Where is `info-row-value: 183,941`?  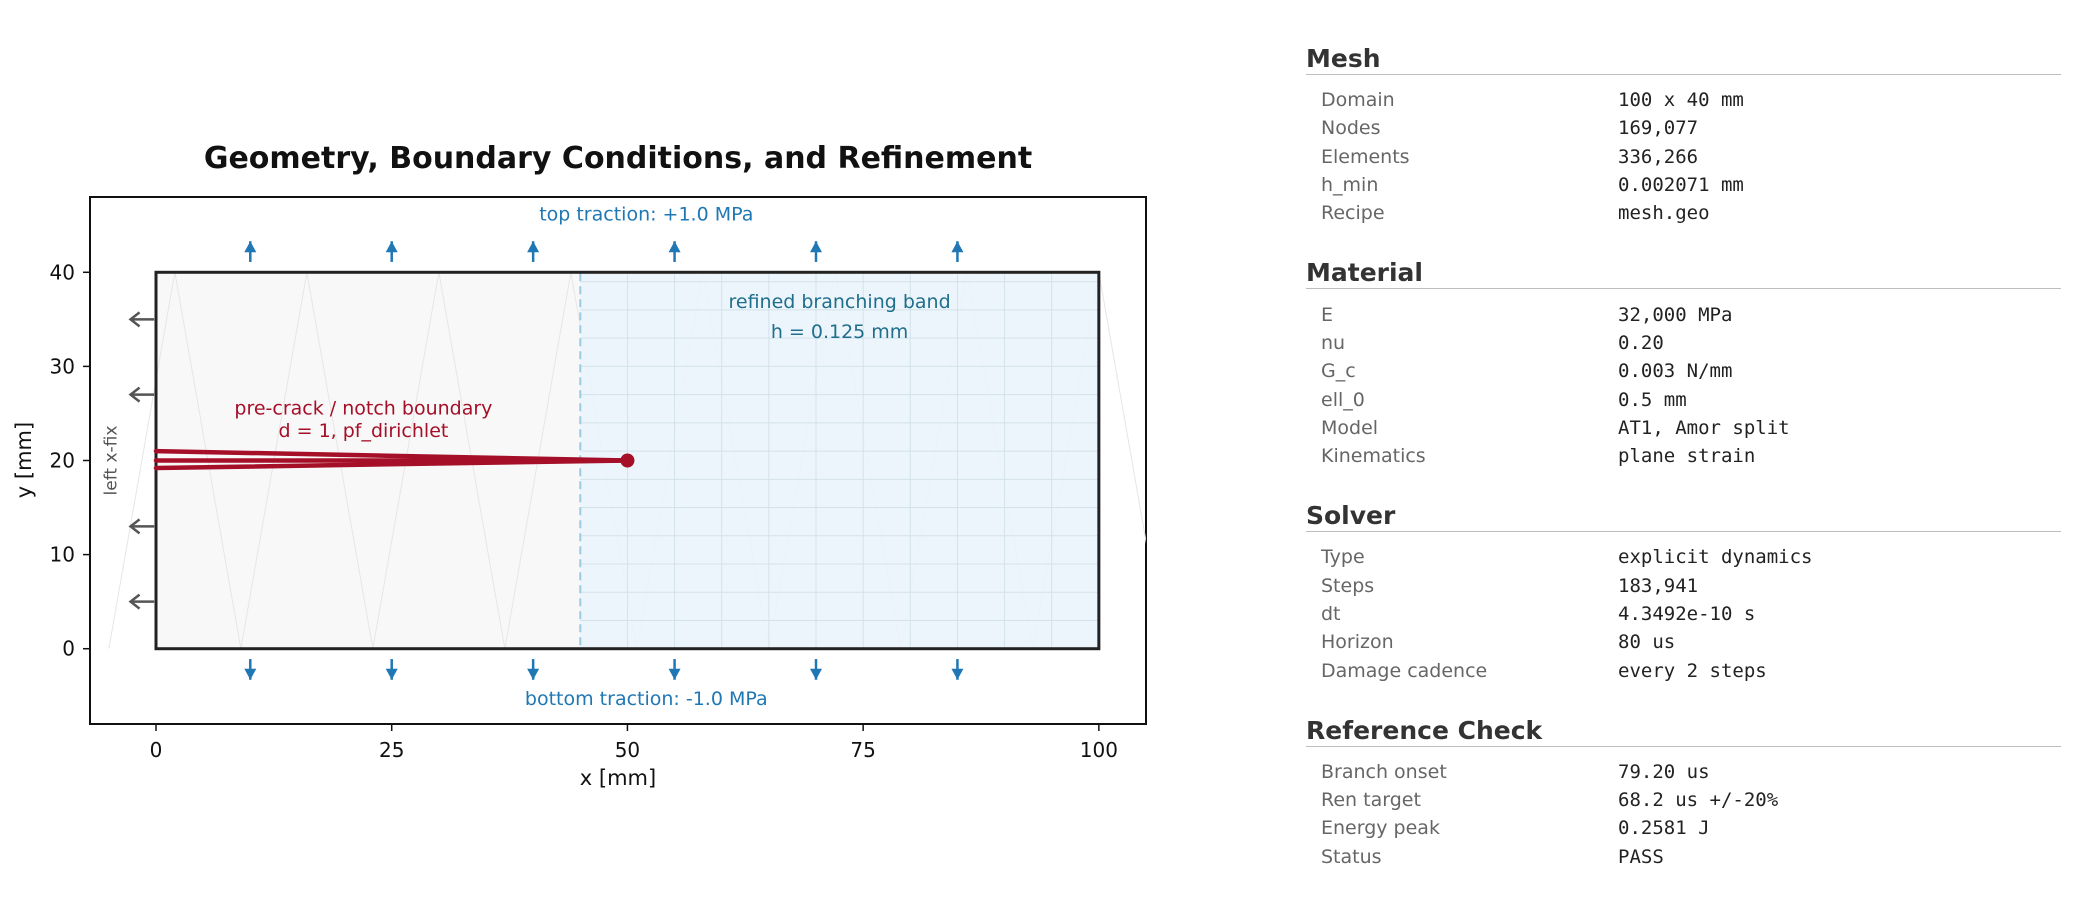 info-row-value: 183,941 is located at coordinates (1658, 585).